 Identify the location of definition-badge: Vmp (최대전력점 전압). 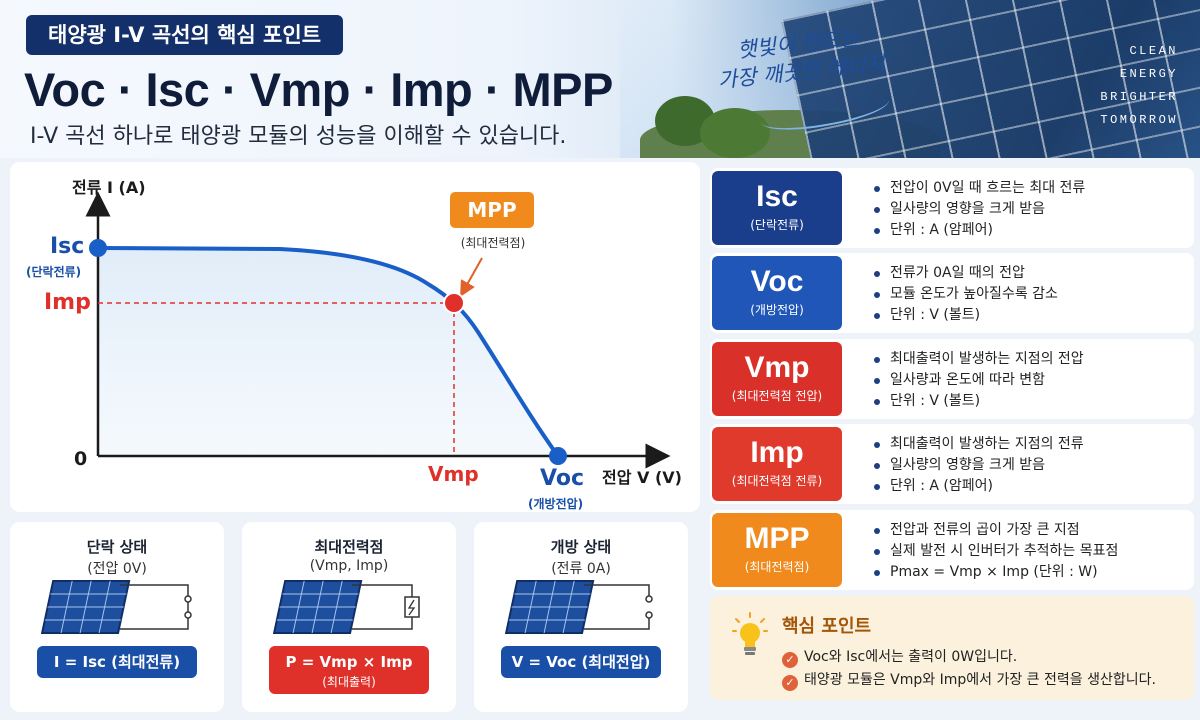
(777, 379).